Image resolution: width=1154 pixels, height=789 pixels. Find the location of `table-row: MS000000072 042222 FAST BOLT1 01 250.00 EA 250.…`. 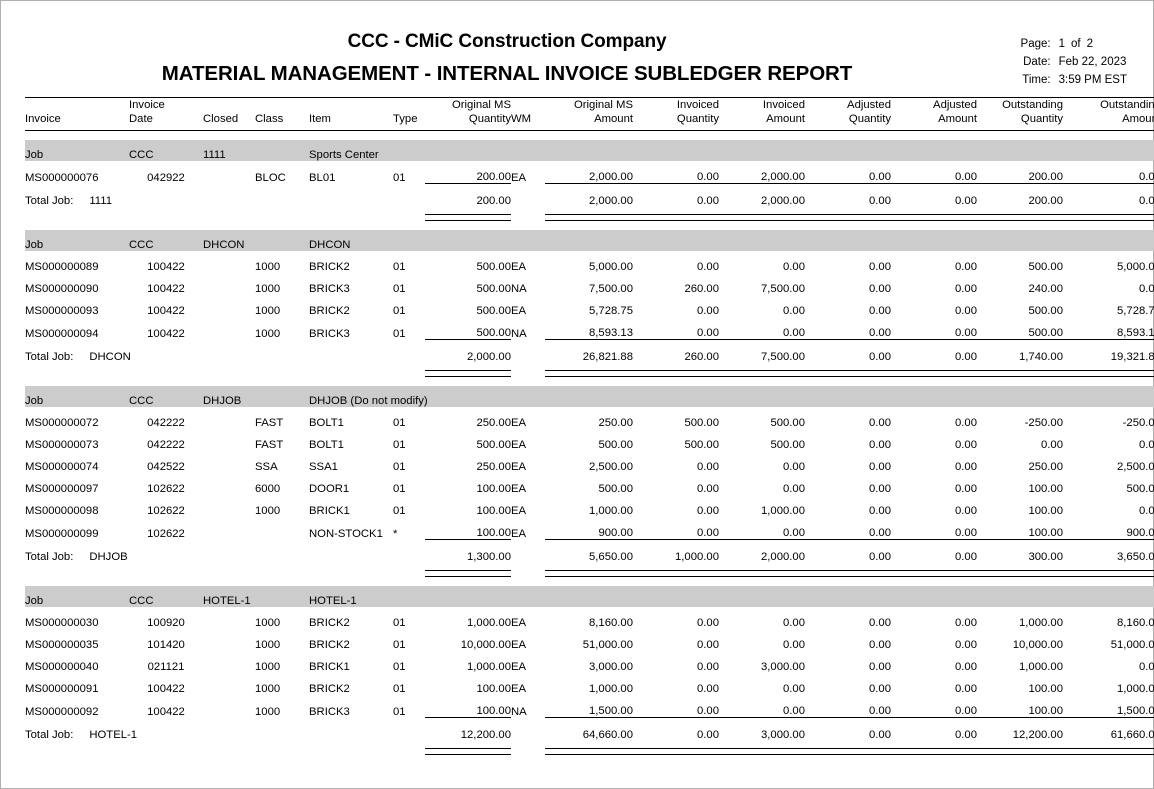

table-row: MS000000072 042222 FAST BOLT1 01 250.00 EA 250.… is located at coordinates (589, 418).